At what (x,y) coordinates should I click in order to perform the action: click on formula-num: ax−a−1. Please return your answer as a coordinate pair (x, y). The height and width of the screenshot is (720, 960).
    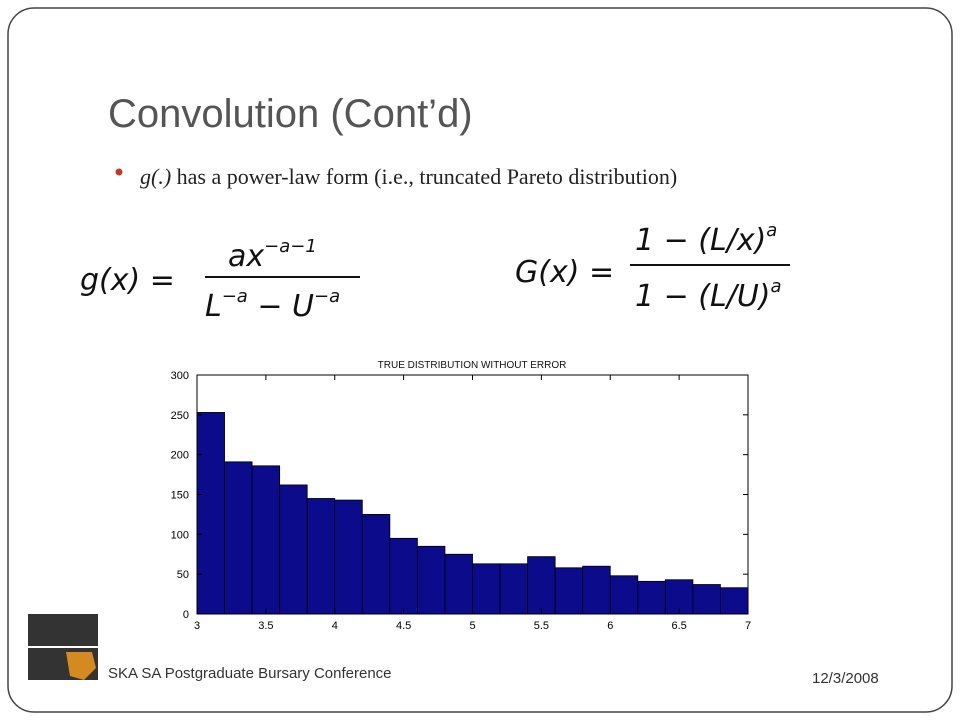
    Looking at the image, I should click on (272, 255).